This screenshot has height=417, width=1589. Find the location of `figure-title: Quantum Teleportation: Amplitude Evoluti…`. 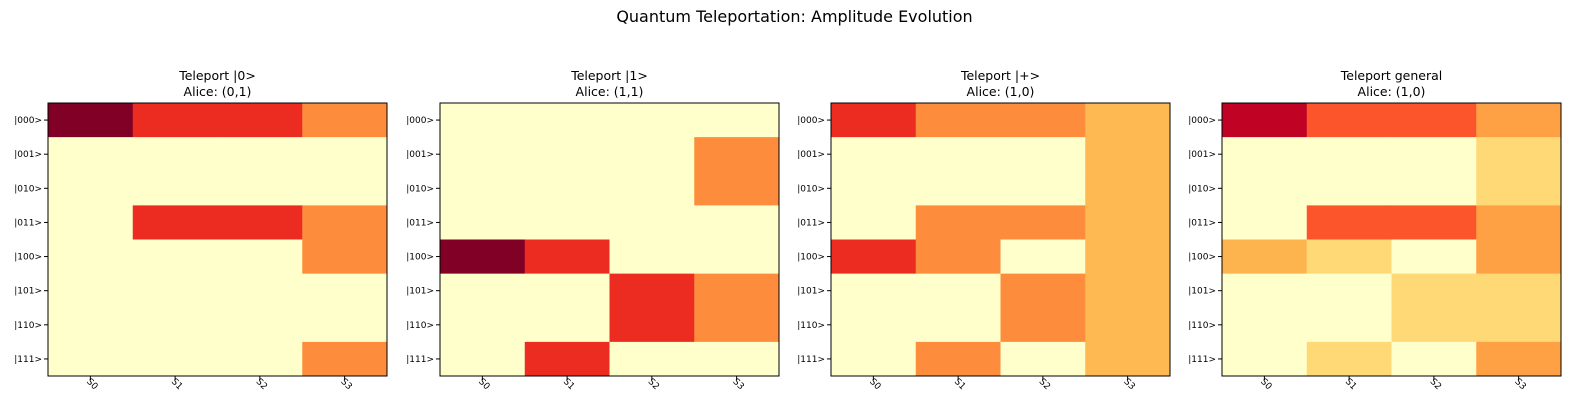

figure-title: Quantum Teleportation: Amplitude Evoluti… is located at coordinates (794, 16).